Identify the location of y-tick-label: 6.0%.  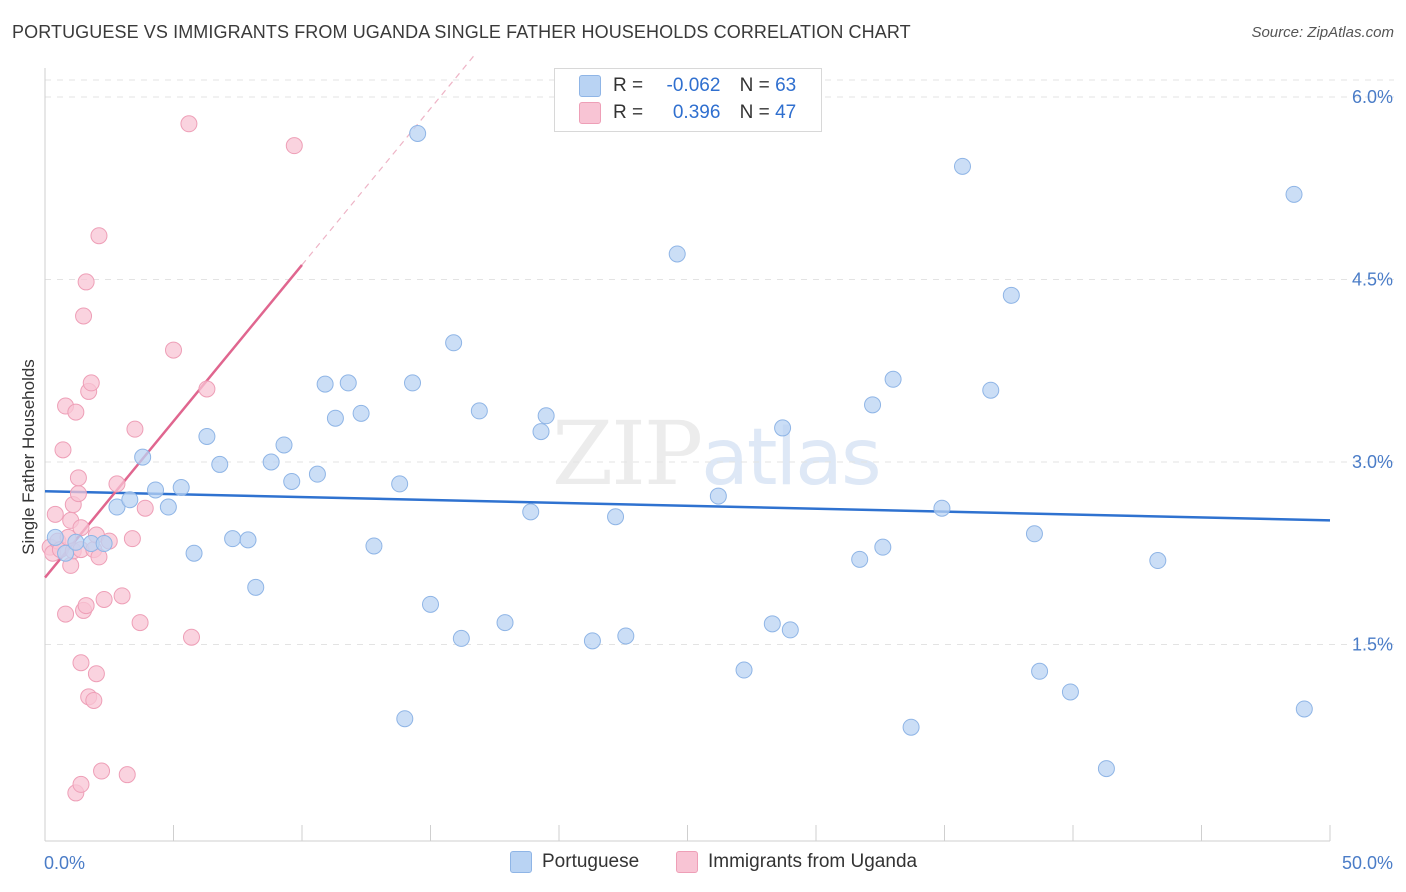
(1372, 97).